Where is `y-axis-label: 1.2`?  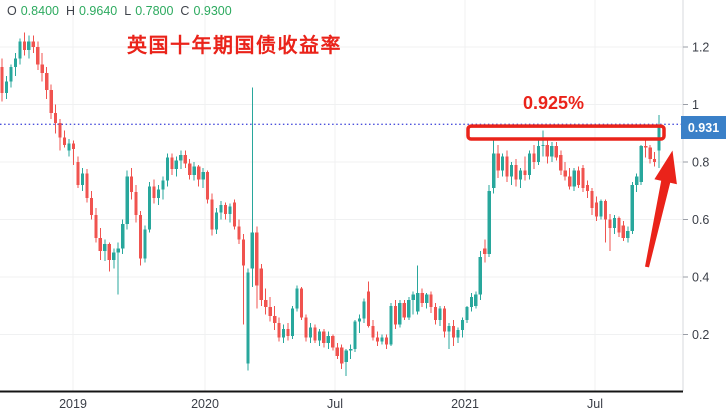 y-axis-label: 1.2 is located at coordinates (700, 48).